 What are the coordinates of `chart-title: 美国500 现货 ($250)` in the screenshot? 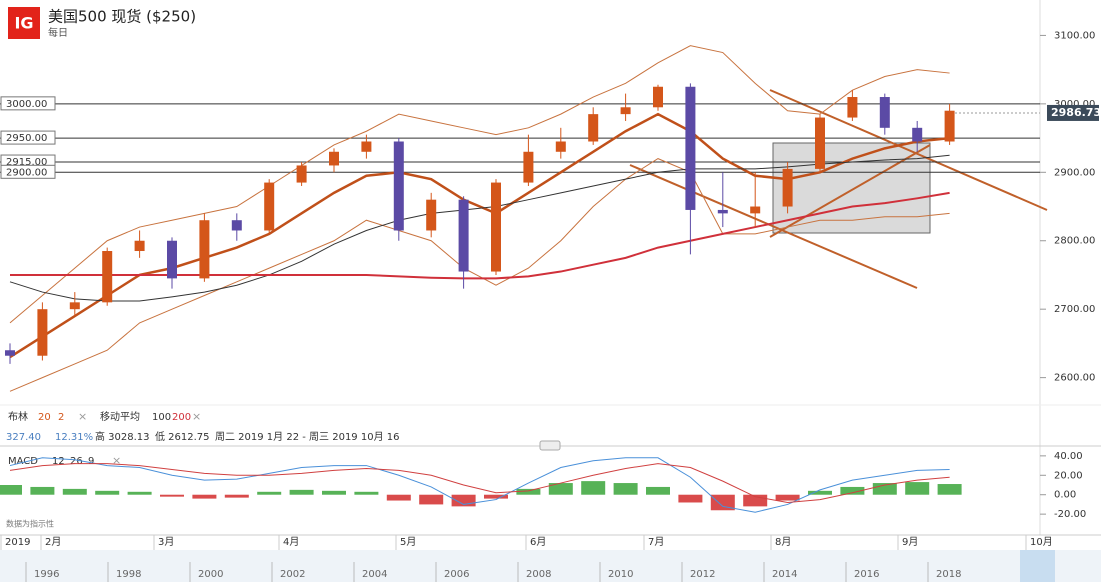 It's located at (122, 17).